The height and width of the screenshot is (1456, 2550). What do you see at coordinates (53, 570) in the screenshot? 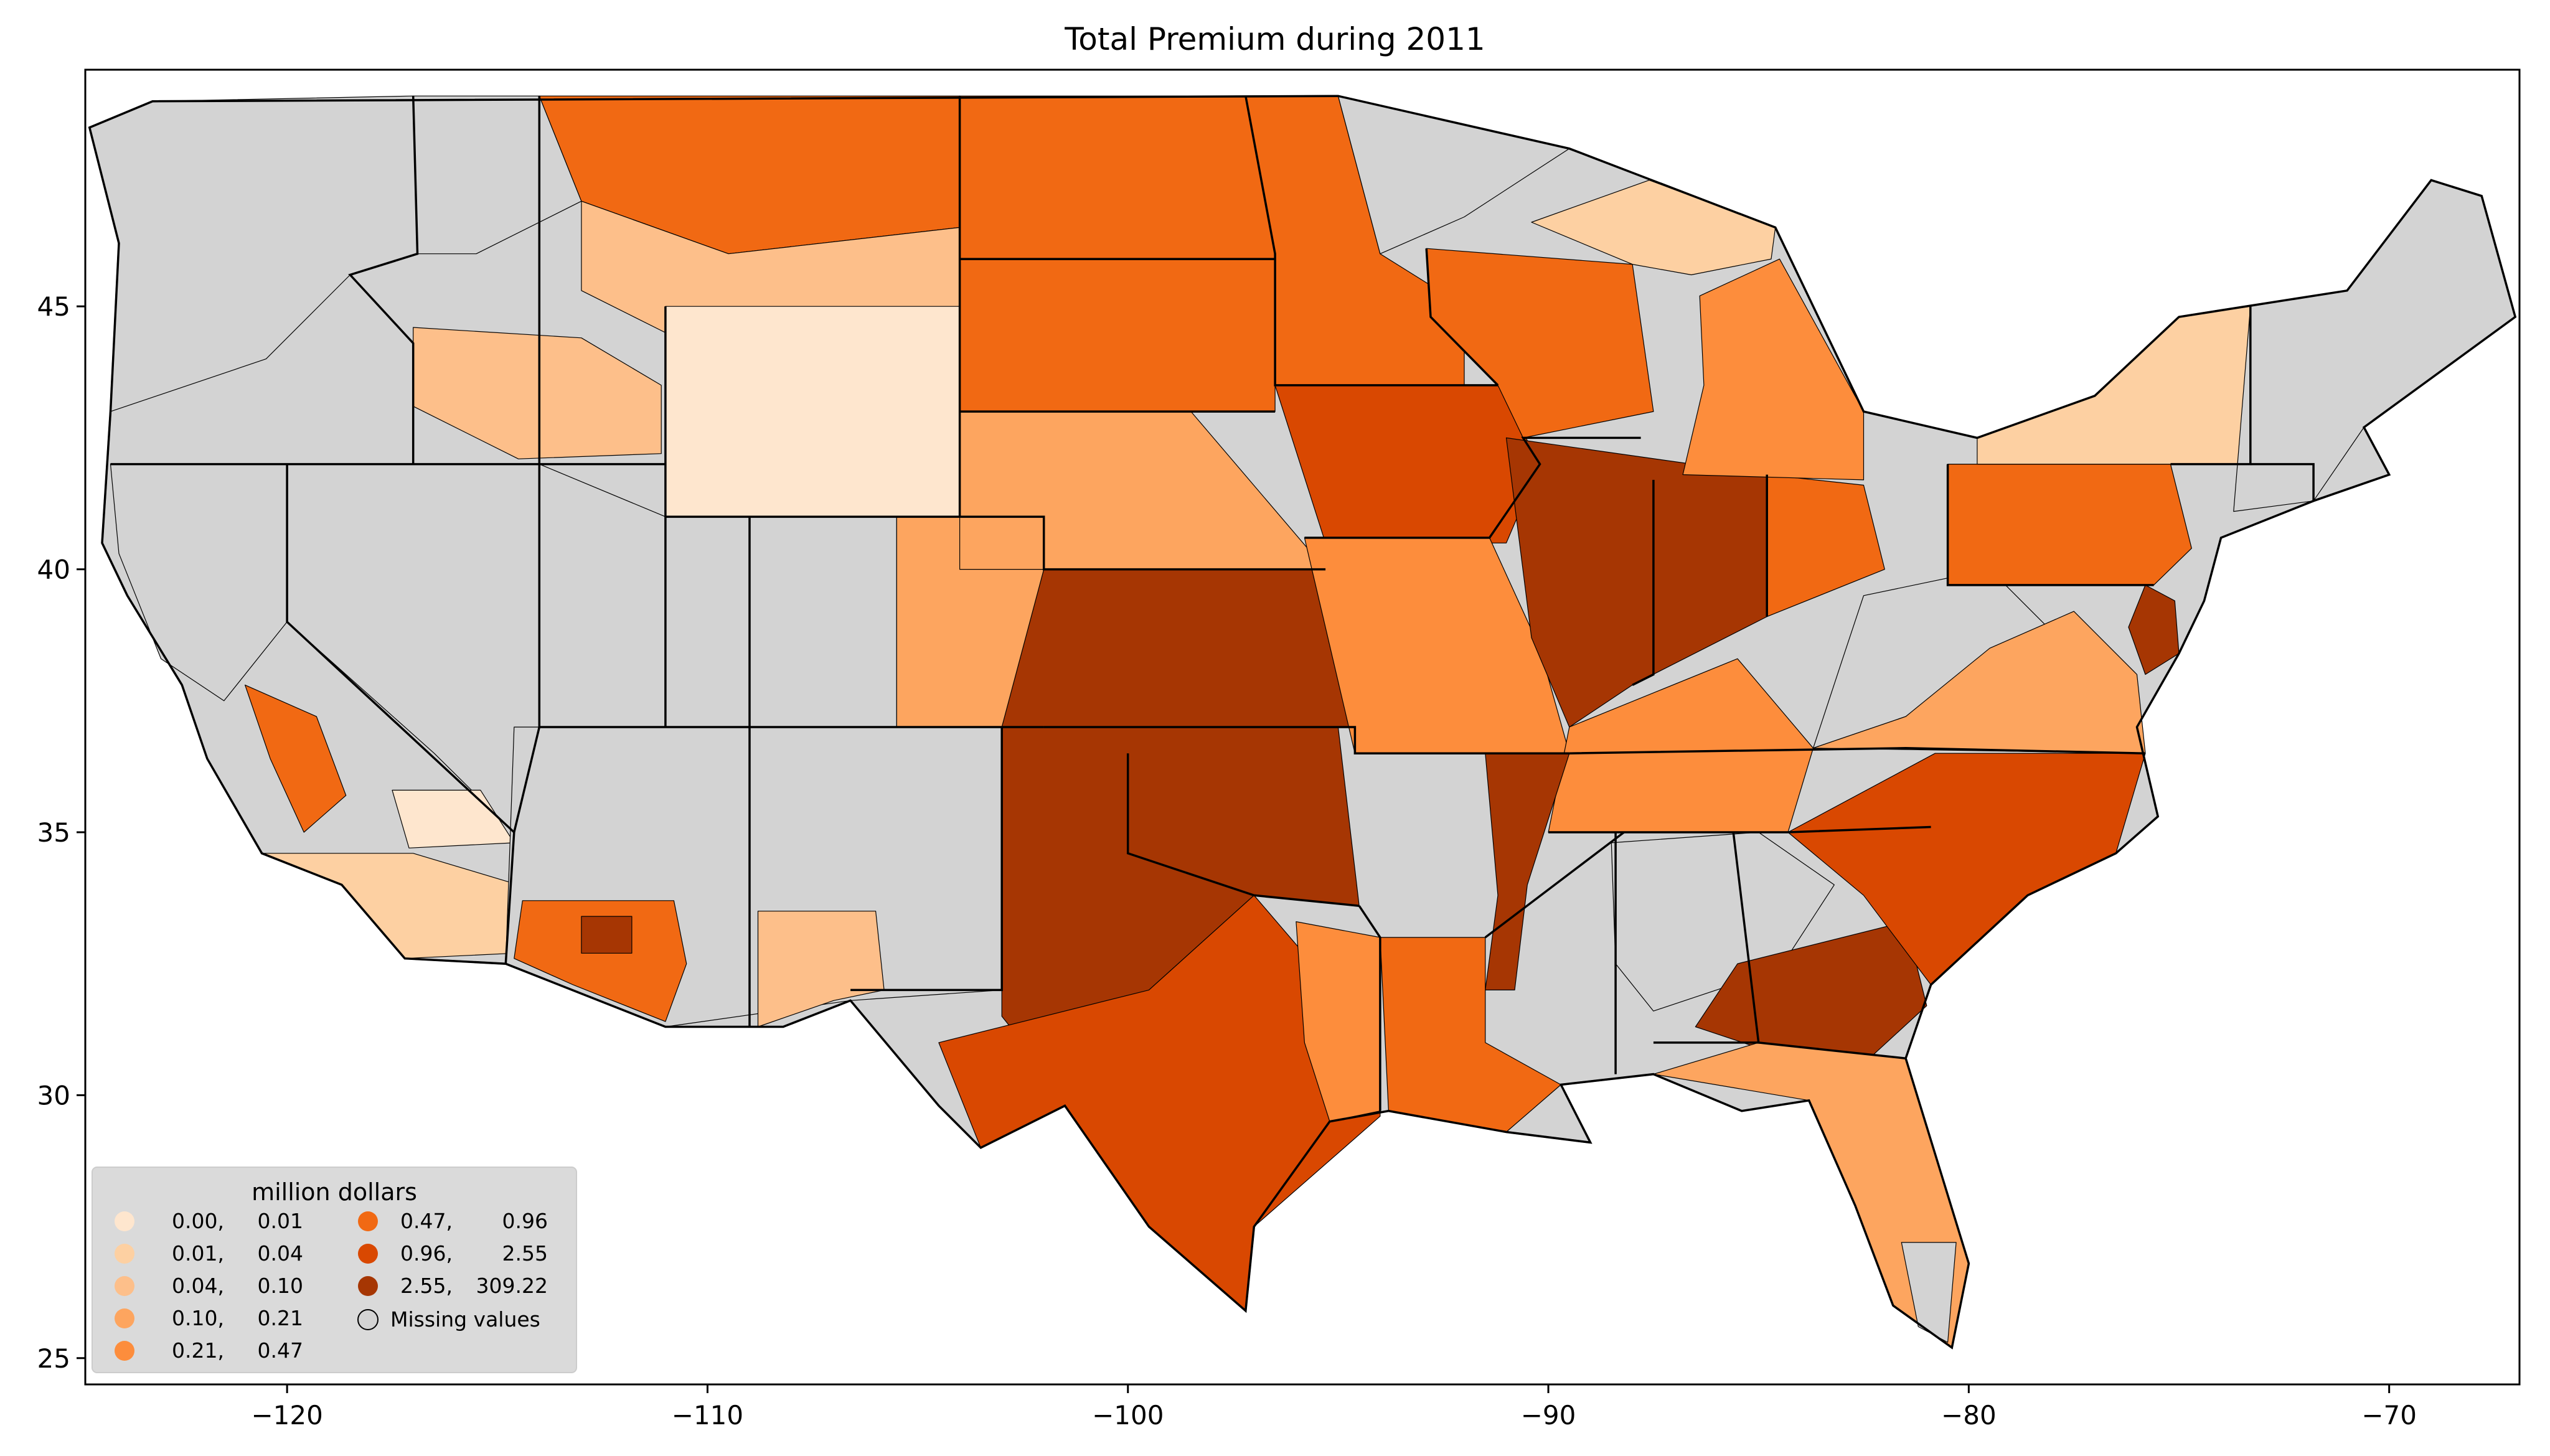
I see `y-tick-label: 40` at bounding box center [53, 570].